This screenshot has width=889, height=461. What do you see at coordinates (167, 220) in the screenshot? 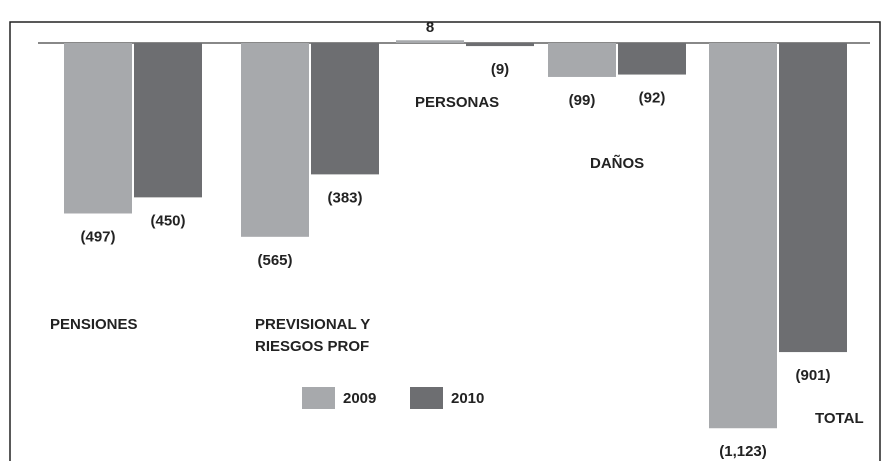
I see `value-label: (450)` at bounding box center [167, 220].